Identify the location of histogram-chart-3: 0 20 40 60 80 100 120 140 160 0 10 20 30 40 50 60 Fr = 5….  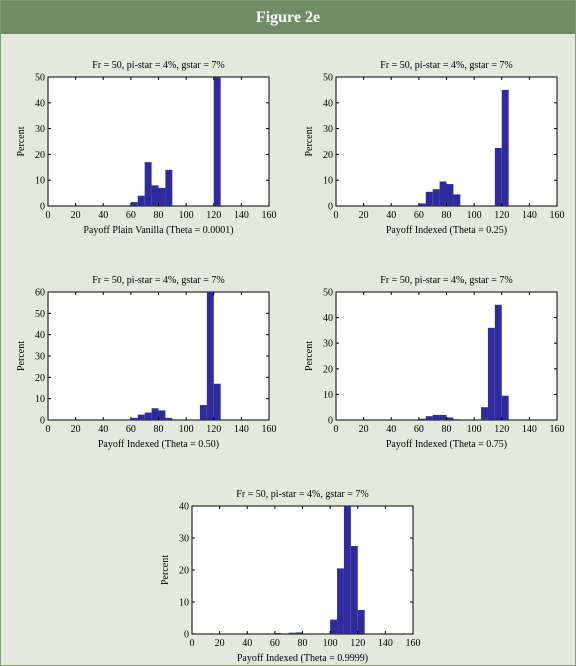
(146, 362).